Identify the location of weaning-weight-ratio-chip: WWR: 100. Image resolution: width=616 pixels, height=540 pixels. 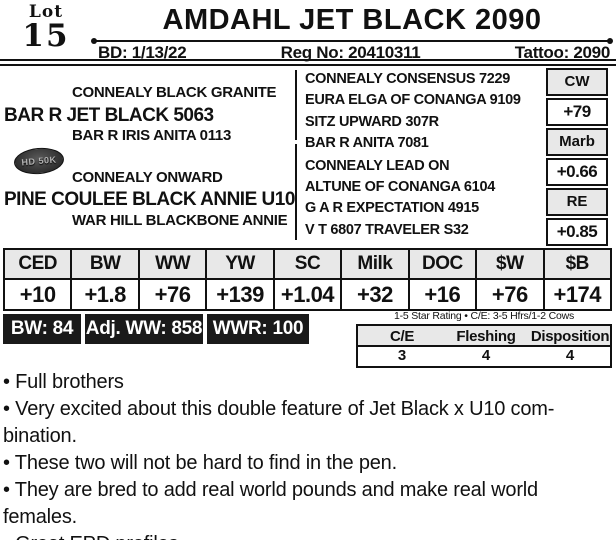
(258, 329).